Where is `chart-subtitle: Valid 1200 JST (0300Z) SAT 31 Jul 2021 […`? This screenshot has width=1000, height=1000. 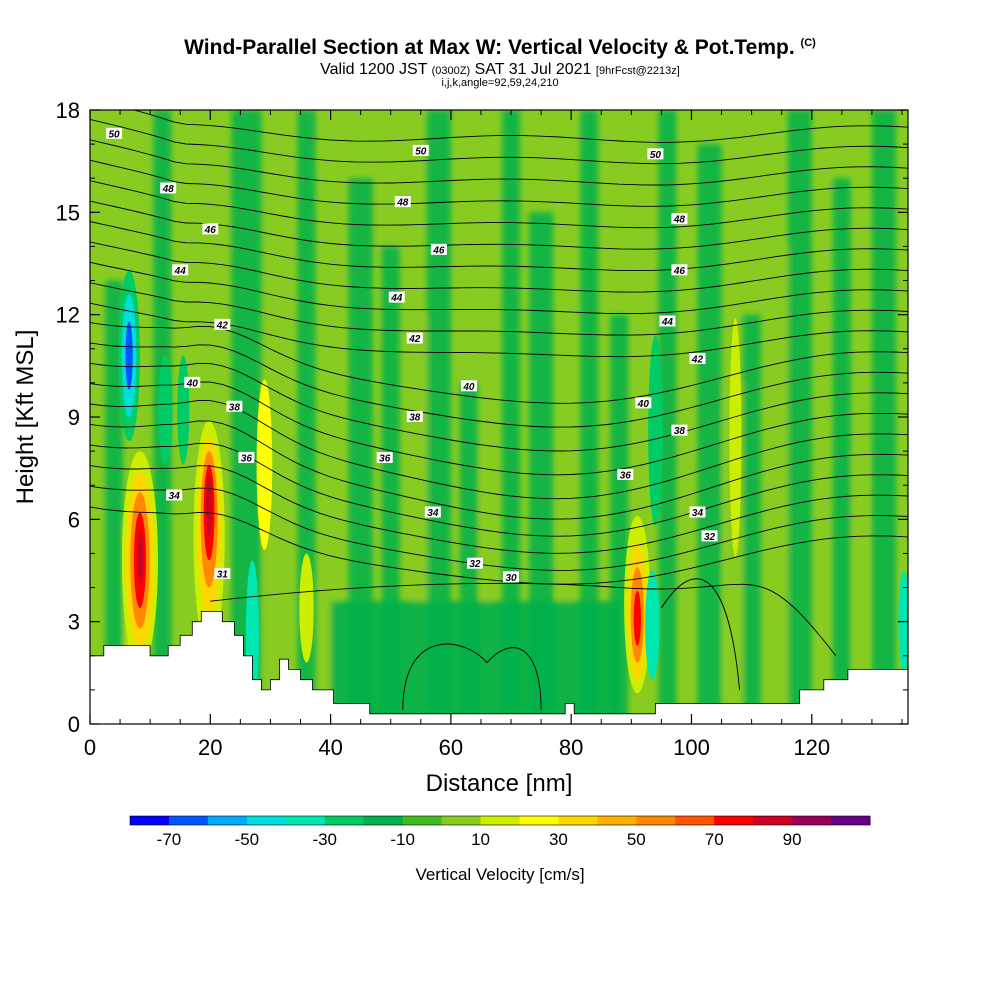 chart-subtitle: Valid 1200 JST (0300Z) SAT 31 Jul 2021 [… is located at coordinates (500, 70).